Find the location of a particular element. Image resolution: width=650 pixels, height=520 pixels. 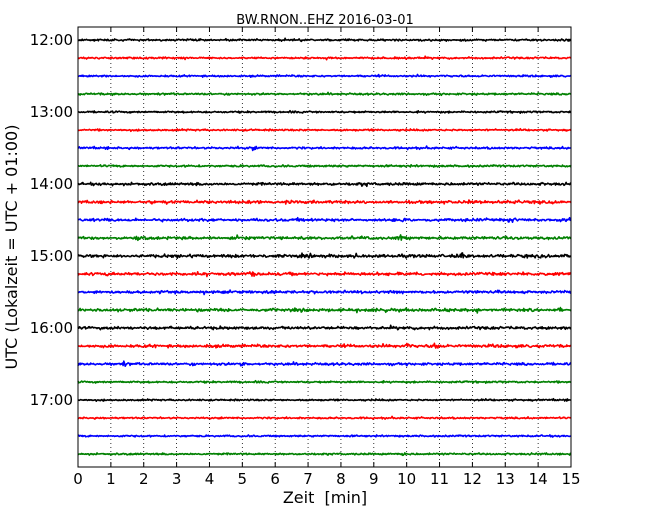

x-tick-label: 10 is located at coordinates (406, 479).